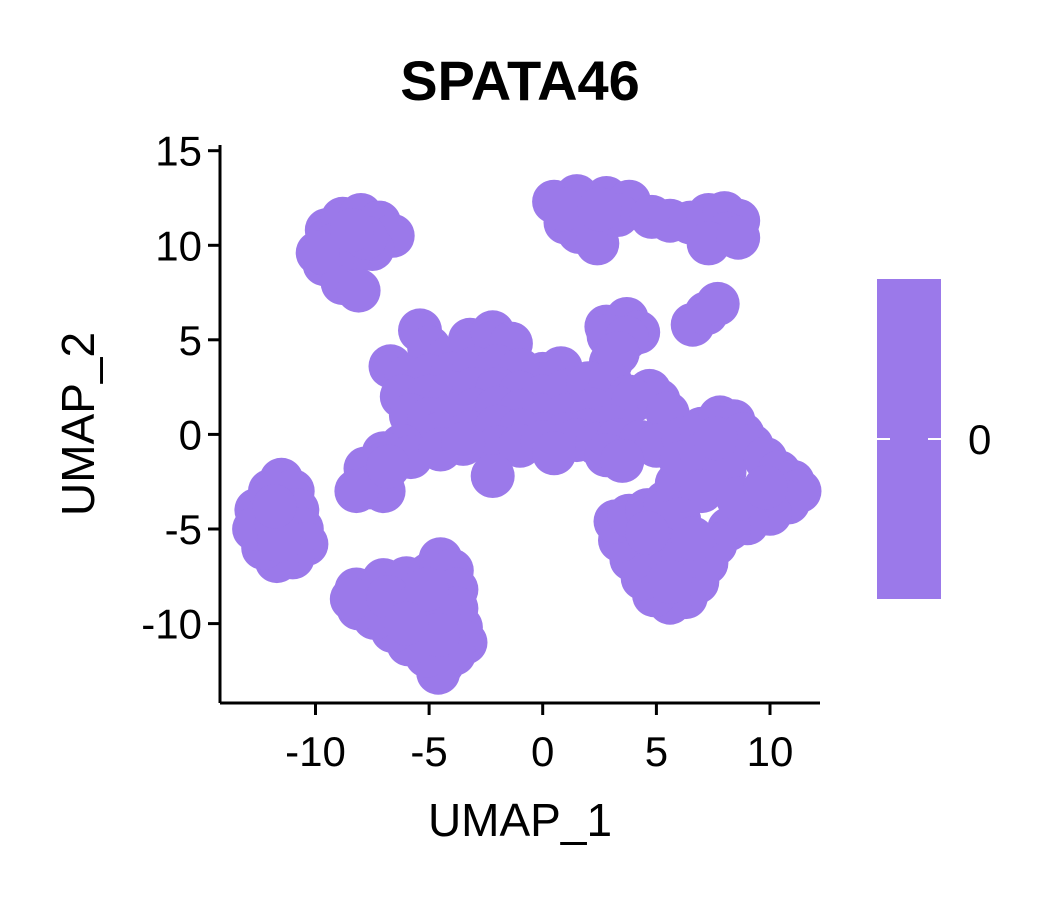 This screenshot has width=1050, height=900. Describe the element at coordinates (770, 751) in the screenshot. I see `x-tick-label: 10` at that location.